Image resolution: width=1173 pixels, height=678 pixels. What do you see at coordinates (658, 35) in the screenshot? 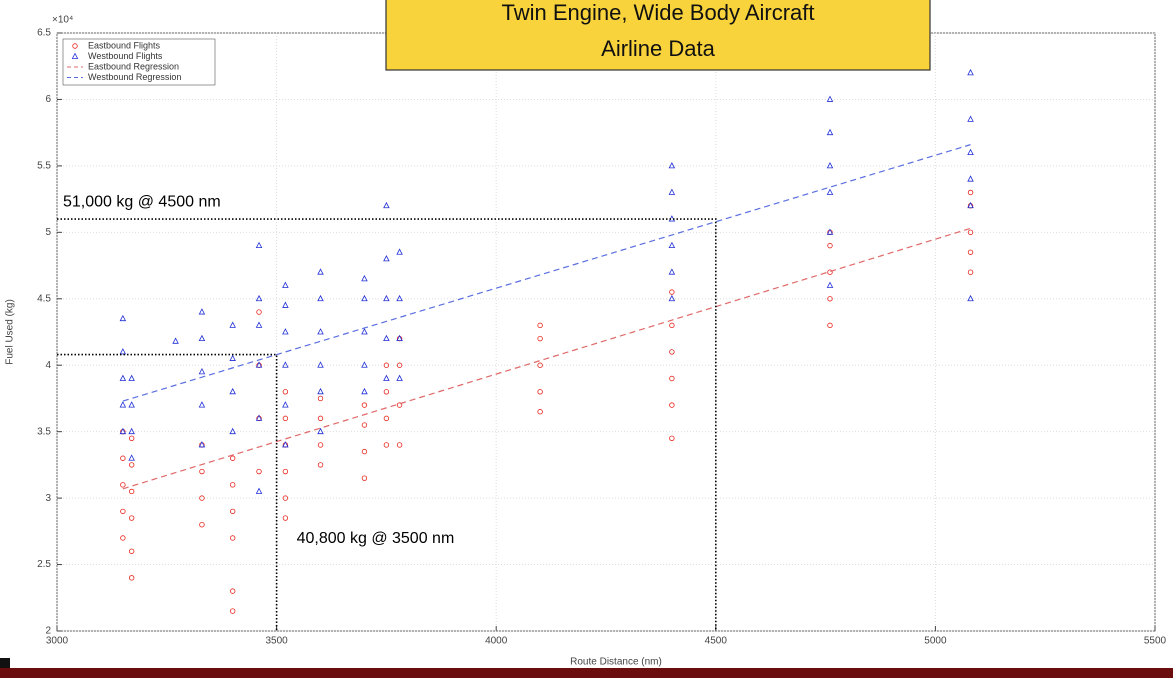
I see `title-box` at bounding box center [658, 35].